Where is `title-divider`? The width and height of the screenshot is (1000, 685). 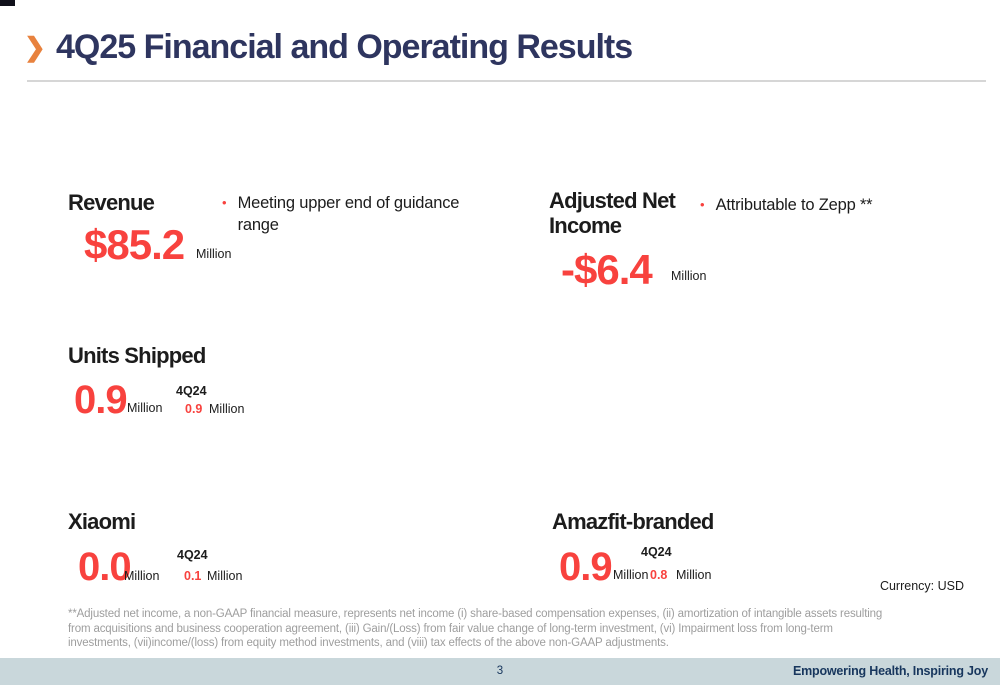 title-divider is located at coordinates (506, 81).